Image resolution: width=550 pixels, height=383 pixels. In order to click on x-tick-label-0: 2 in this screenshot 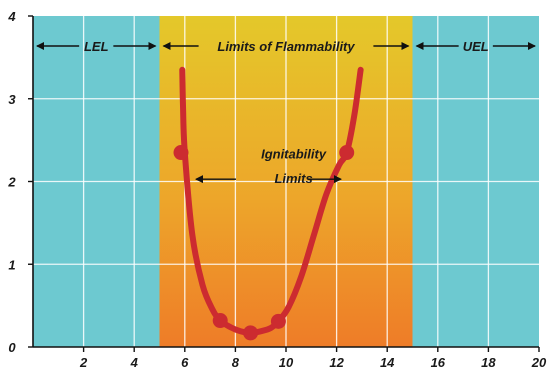, I will do `click(83, 362)`.